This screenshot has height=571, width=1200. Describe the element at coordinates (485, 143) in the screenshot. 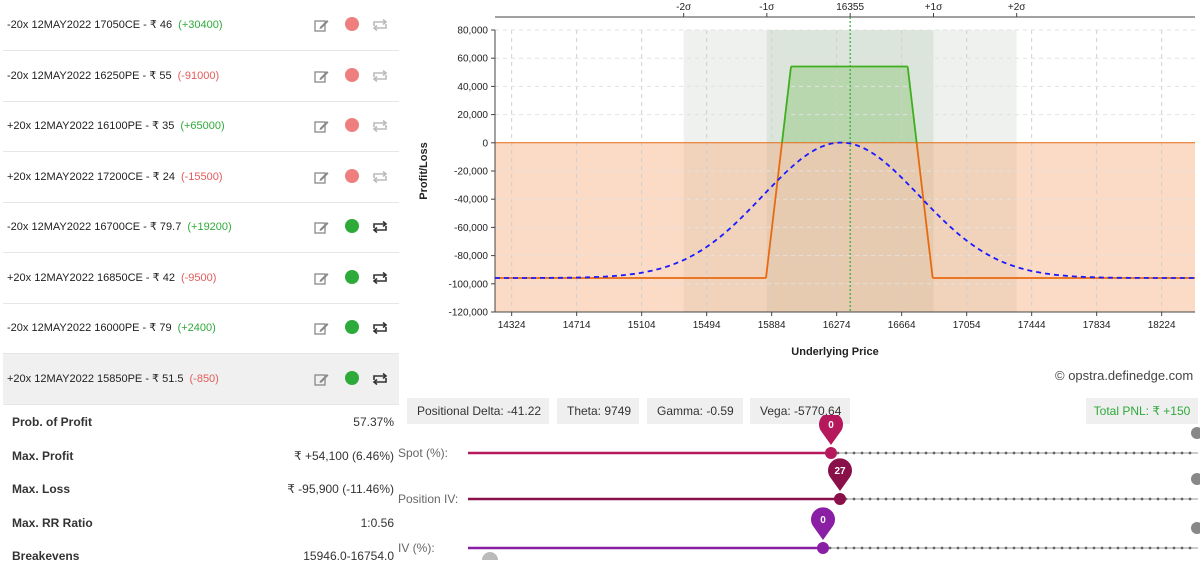

I see `y-tick-label: 0` at that location.